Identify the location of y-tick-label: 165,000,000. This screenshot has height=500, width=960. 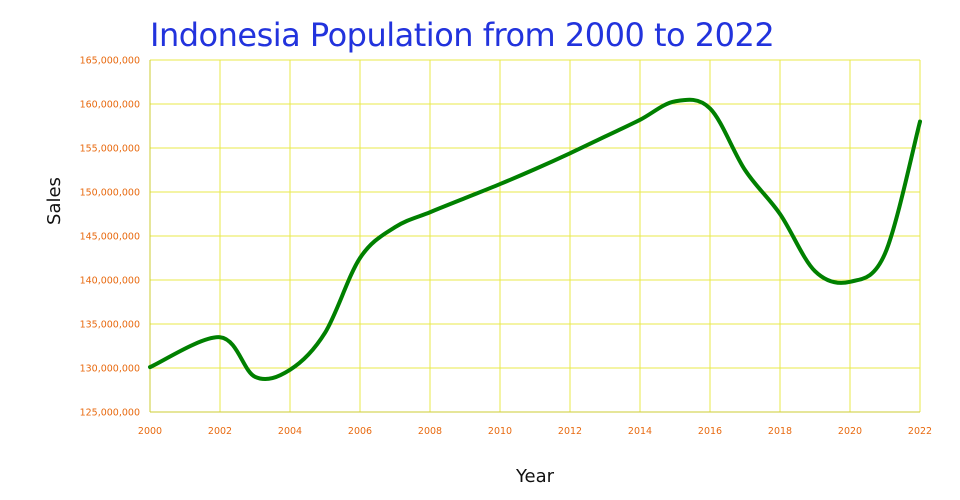
(110, 61).